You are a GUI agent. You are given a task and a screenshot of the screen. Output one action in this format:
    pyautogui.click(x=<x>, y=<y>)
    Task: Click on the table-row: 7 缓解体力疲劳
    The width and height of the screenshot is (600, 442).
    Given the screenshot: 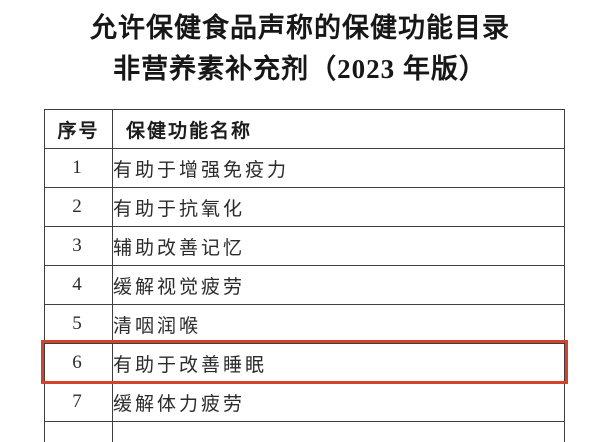 What is the action you would take?
    pyautogui.click(x=305, y=402)
    